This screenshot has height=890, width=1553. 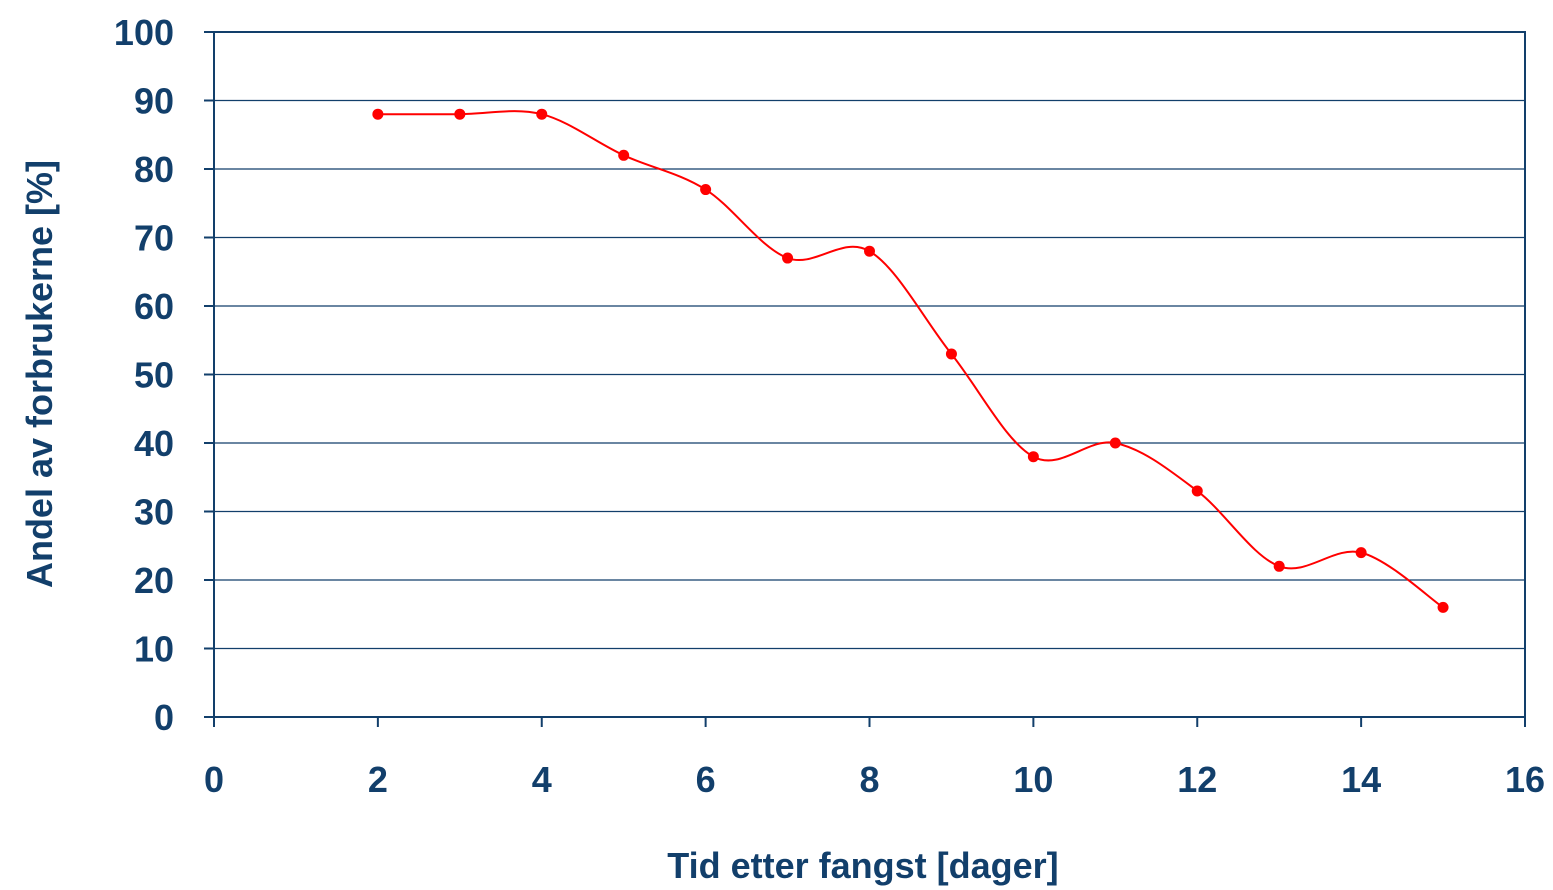 I want to click on x-axis-title: Tid etter fangst [dager], so click(x=862, y=865).